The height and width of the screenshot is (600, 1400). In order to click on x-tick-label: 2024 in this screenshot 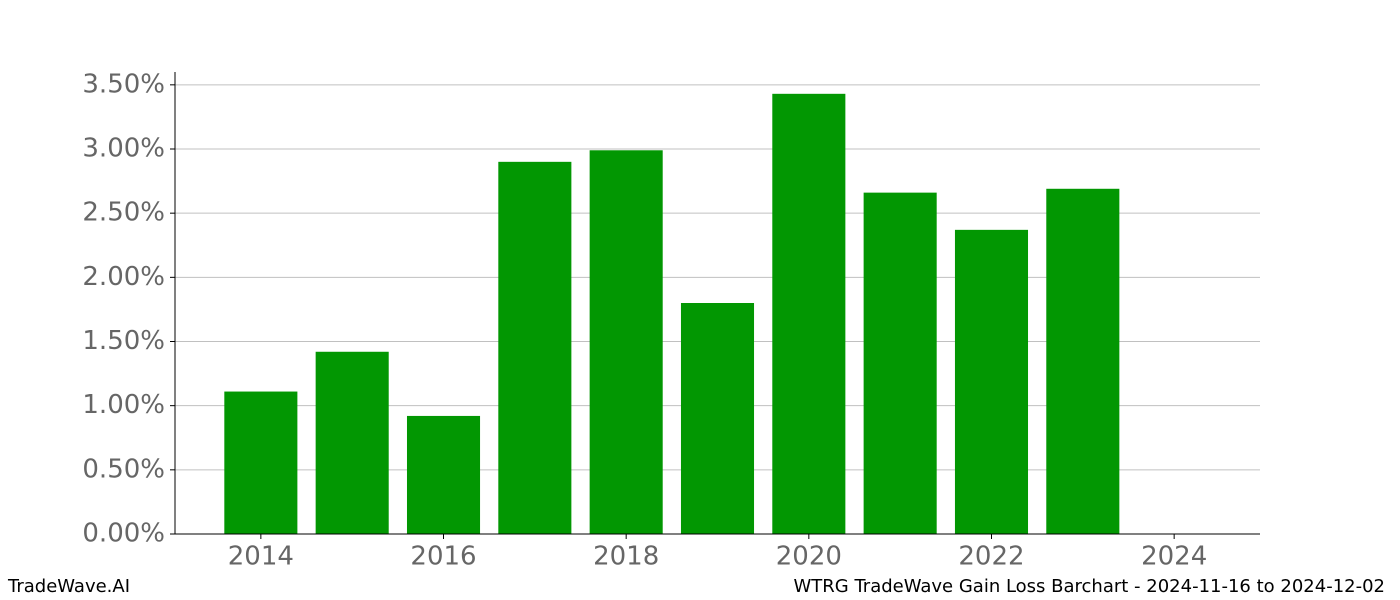, I will do `click(1174, 557)`.